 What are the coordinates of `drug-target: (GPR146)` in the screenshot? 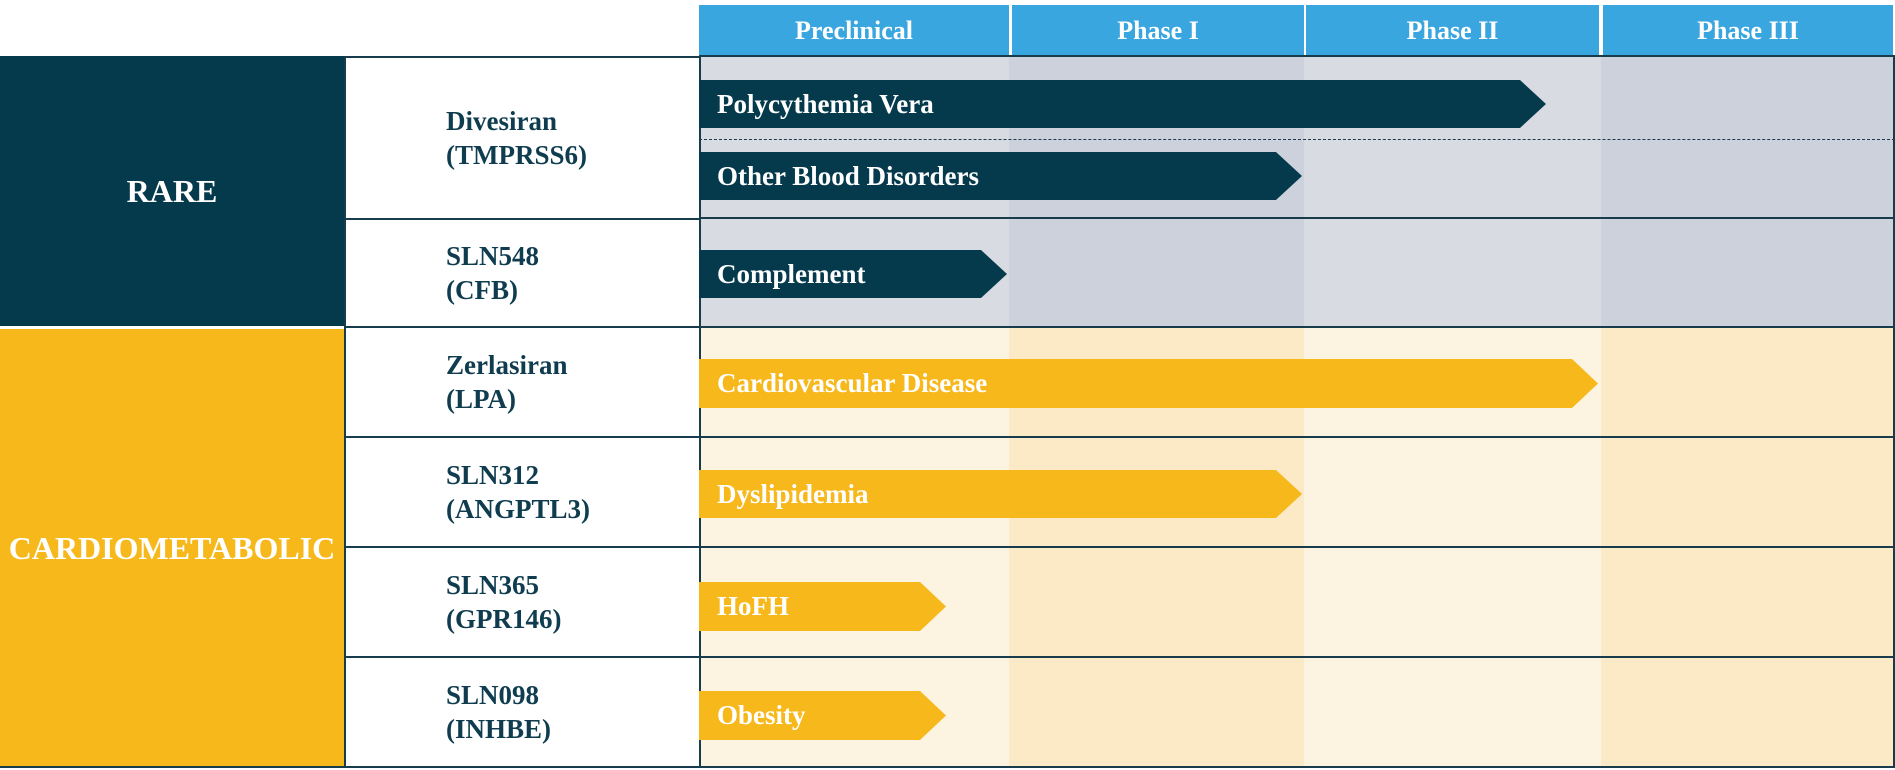 It's located at (504, 619).